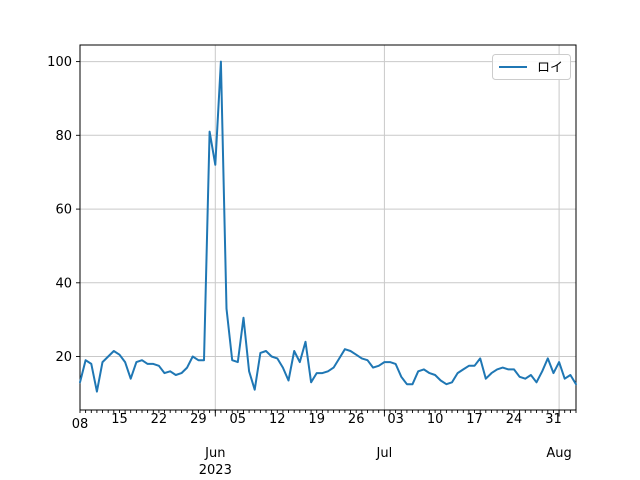 The image size is (640, 480). I want to click on x-tick-label: 05, so click(238, 419).